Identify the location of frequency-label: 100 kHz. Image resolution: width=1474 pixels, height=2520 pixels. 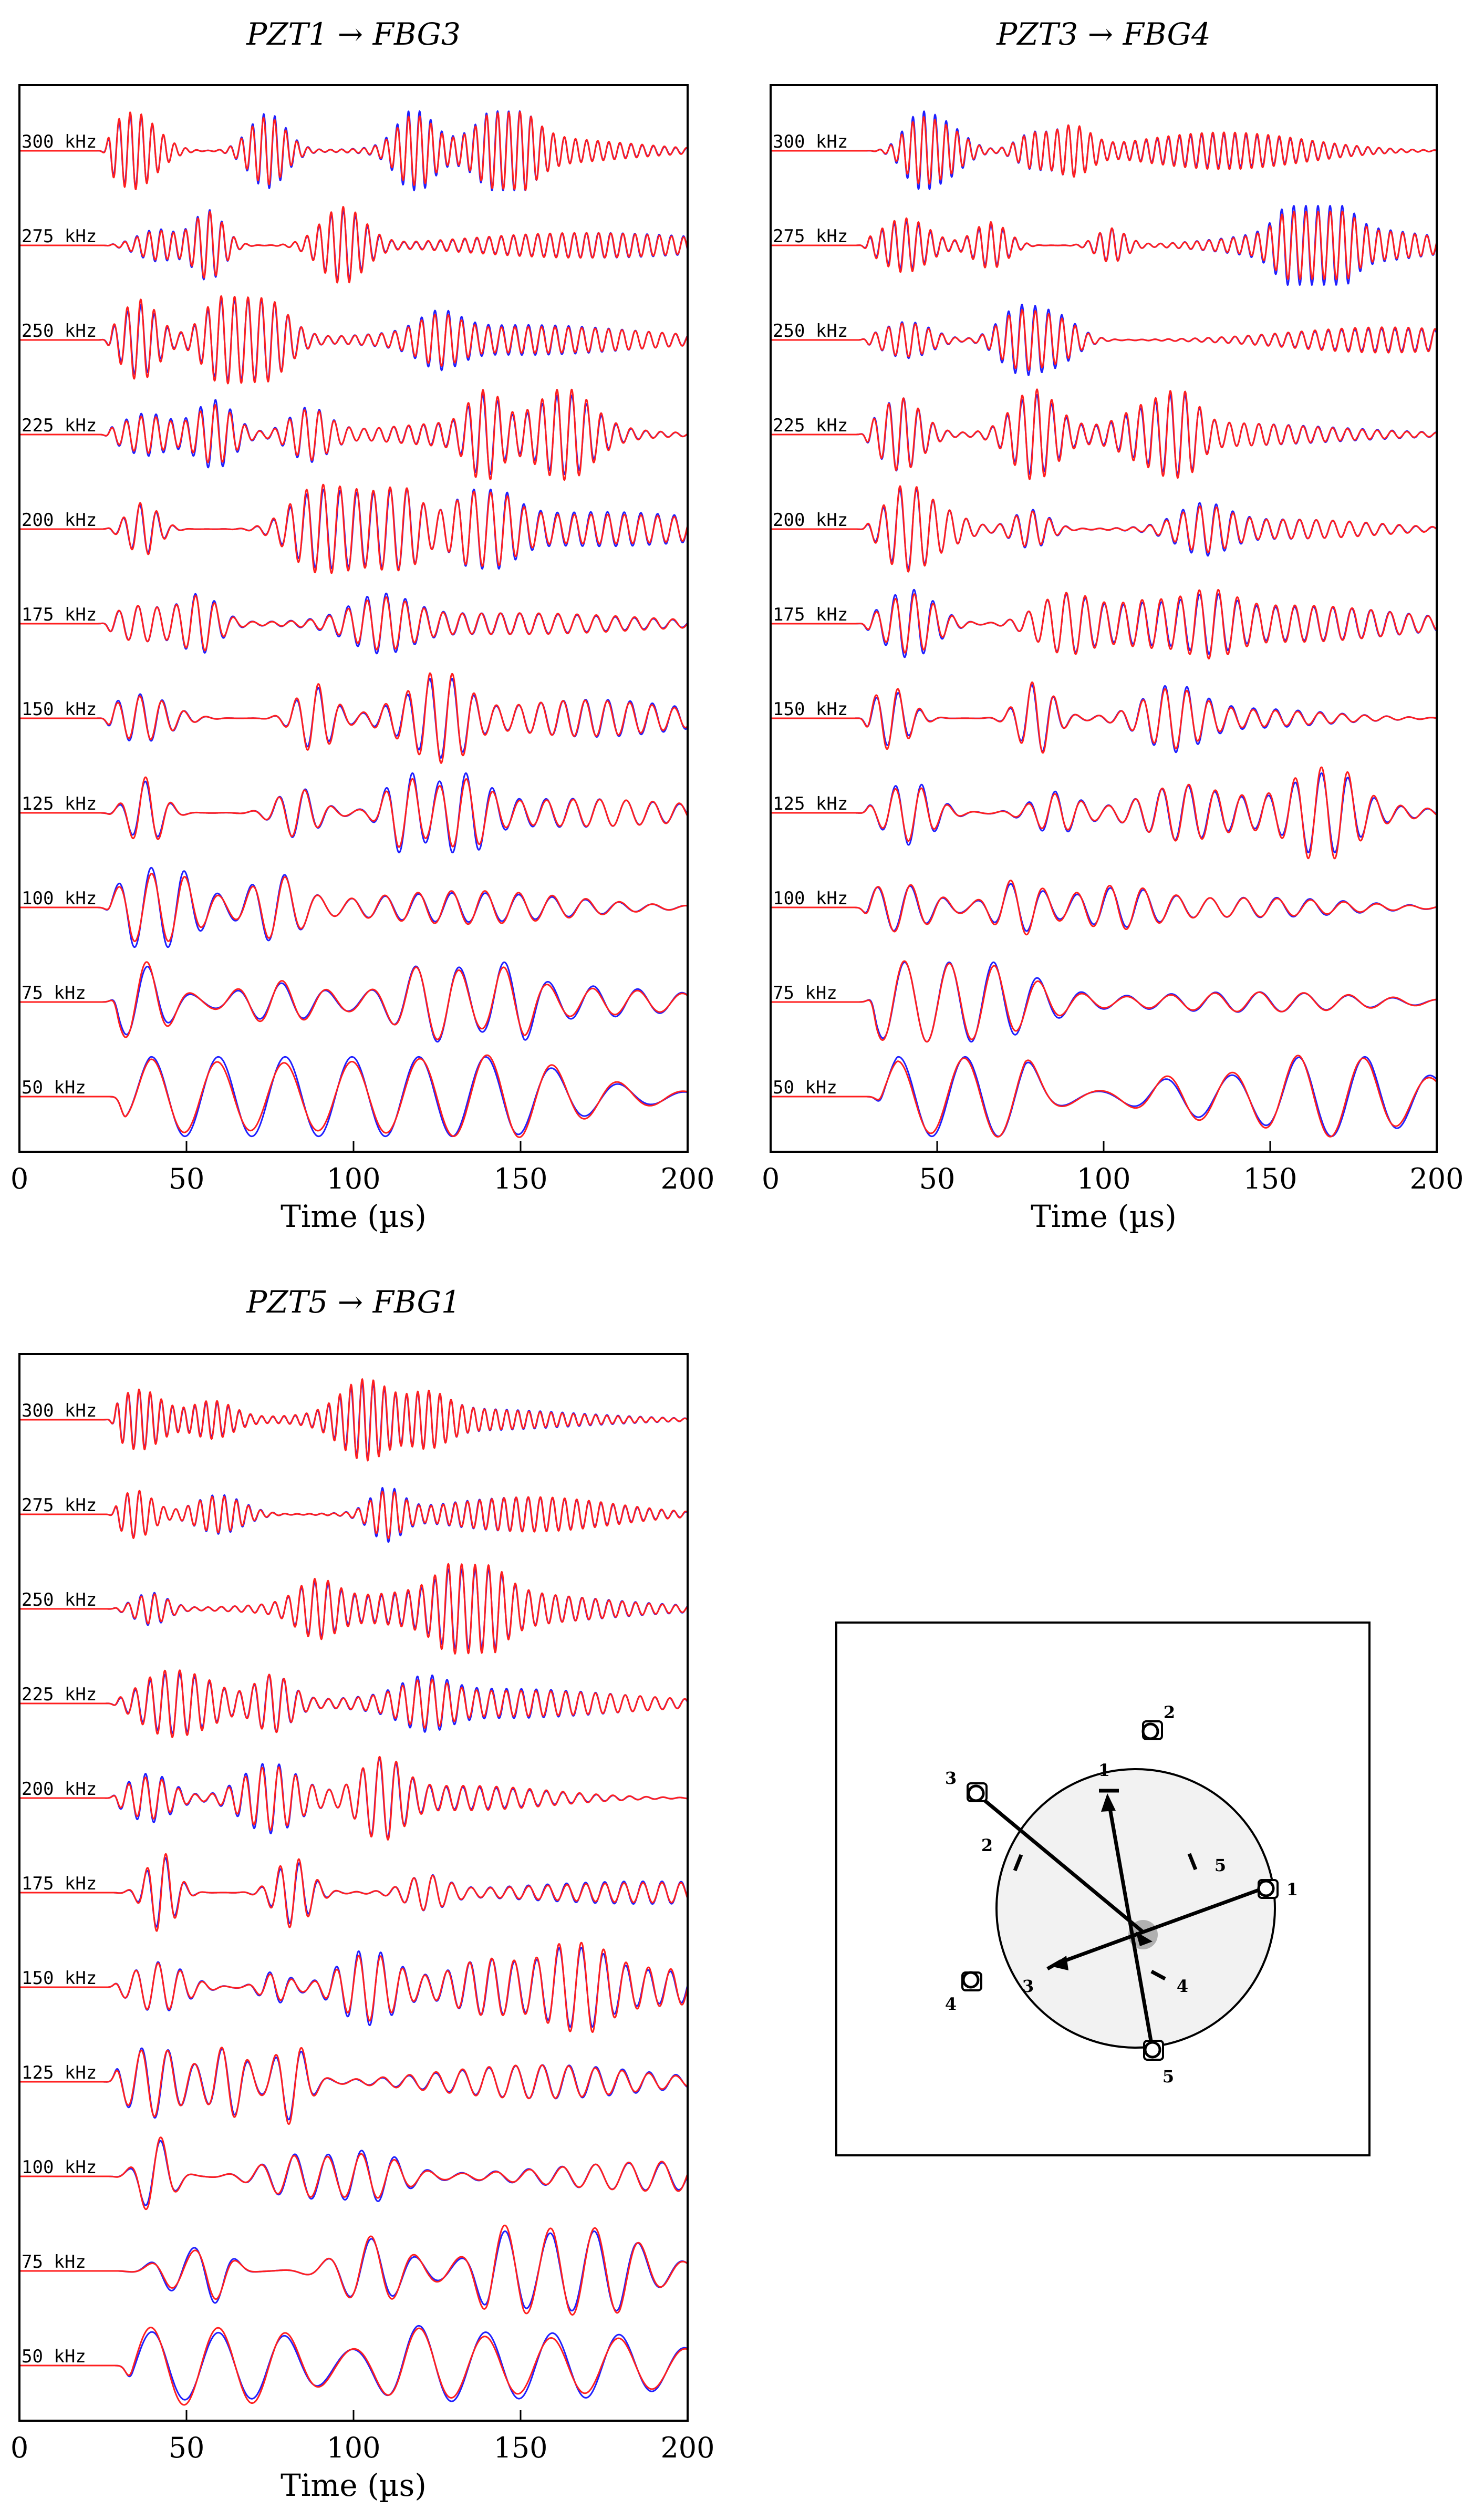
(60, 2167).